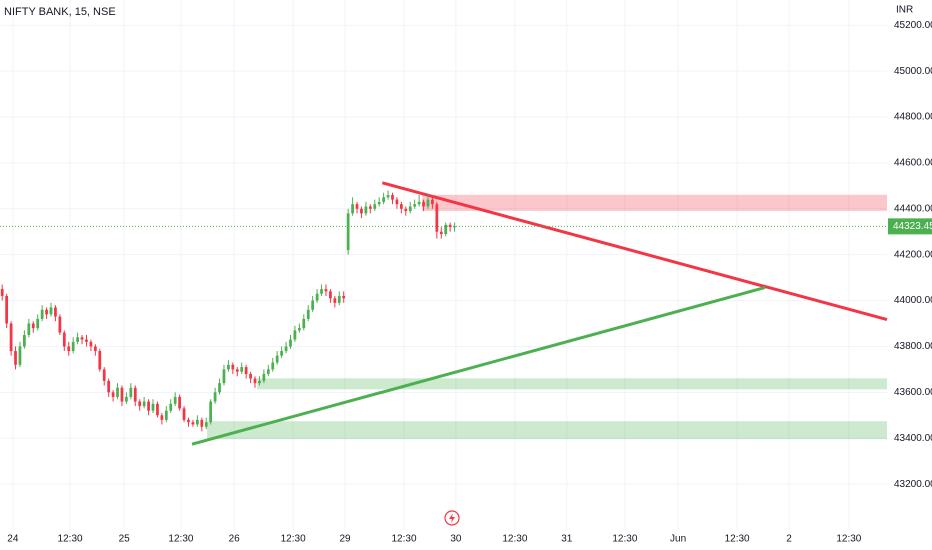  I want to click on icon-circle, so click(452, 518).